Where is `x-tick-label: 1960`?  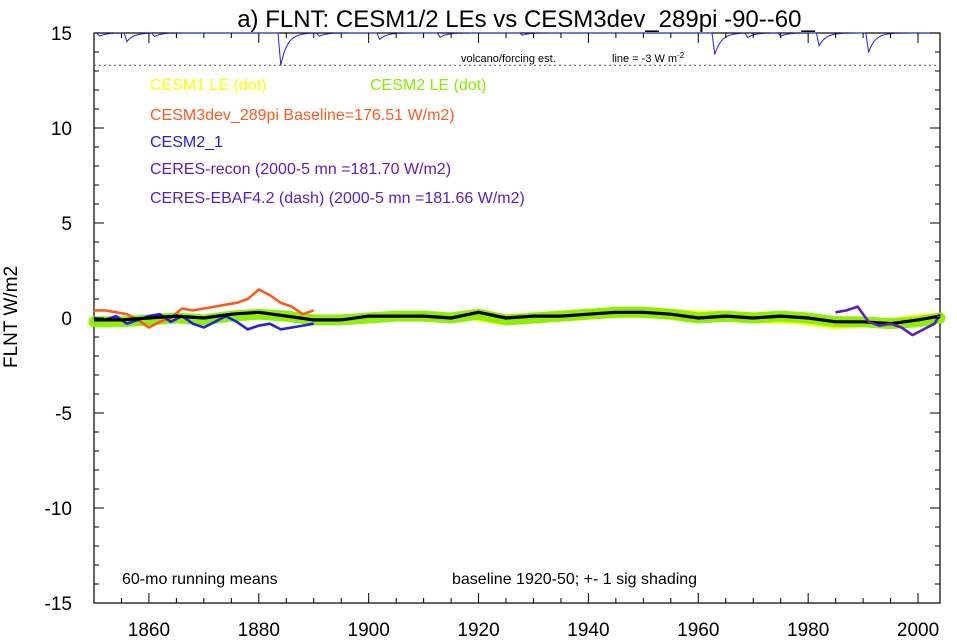
x-tick-label: 1960 is located at coordinates (698, 630).